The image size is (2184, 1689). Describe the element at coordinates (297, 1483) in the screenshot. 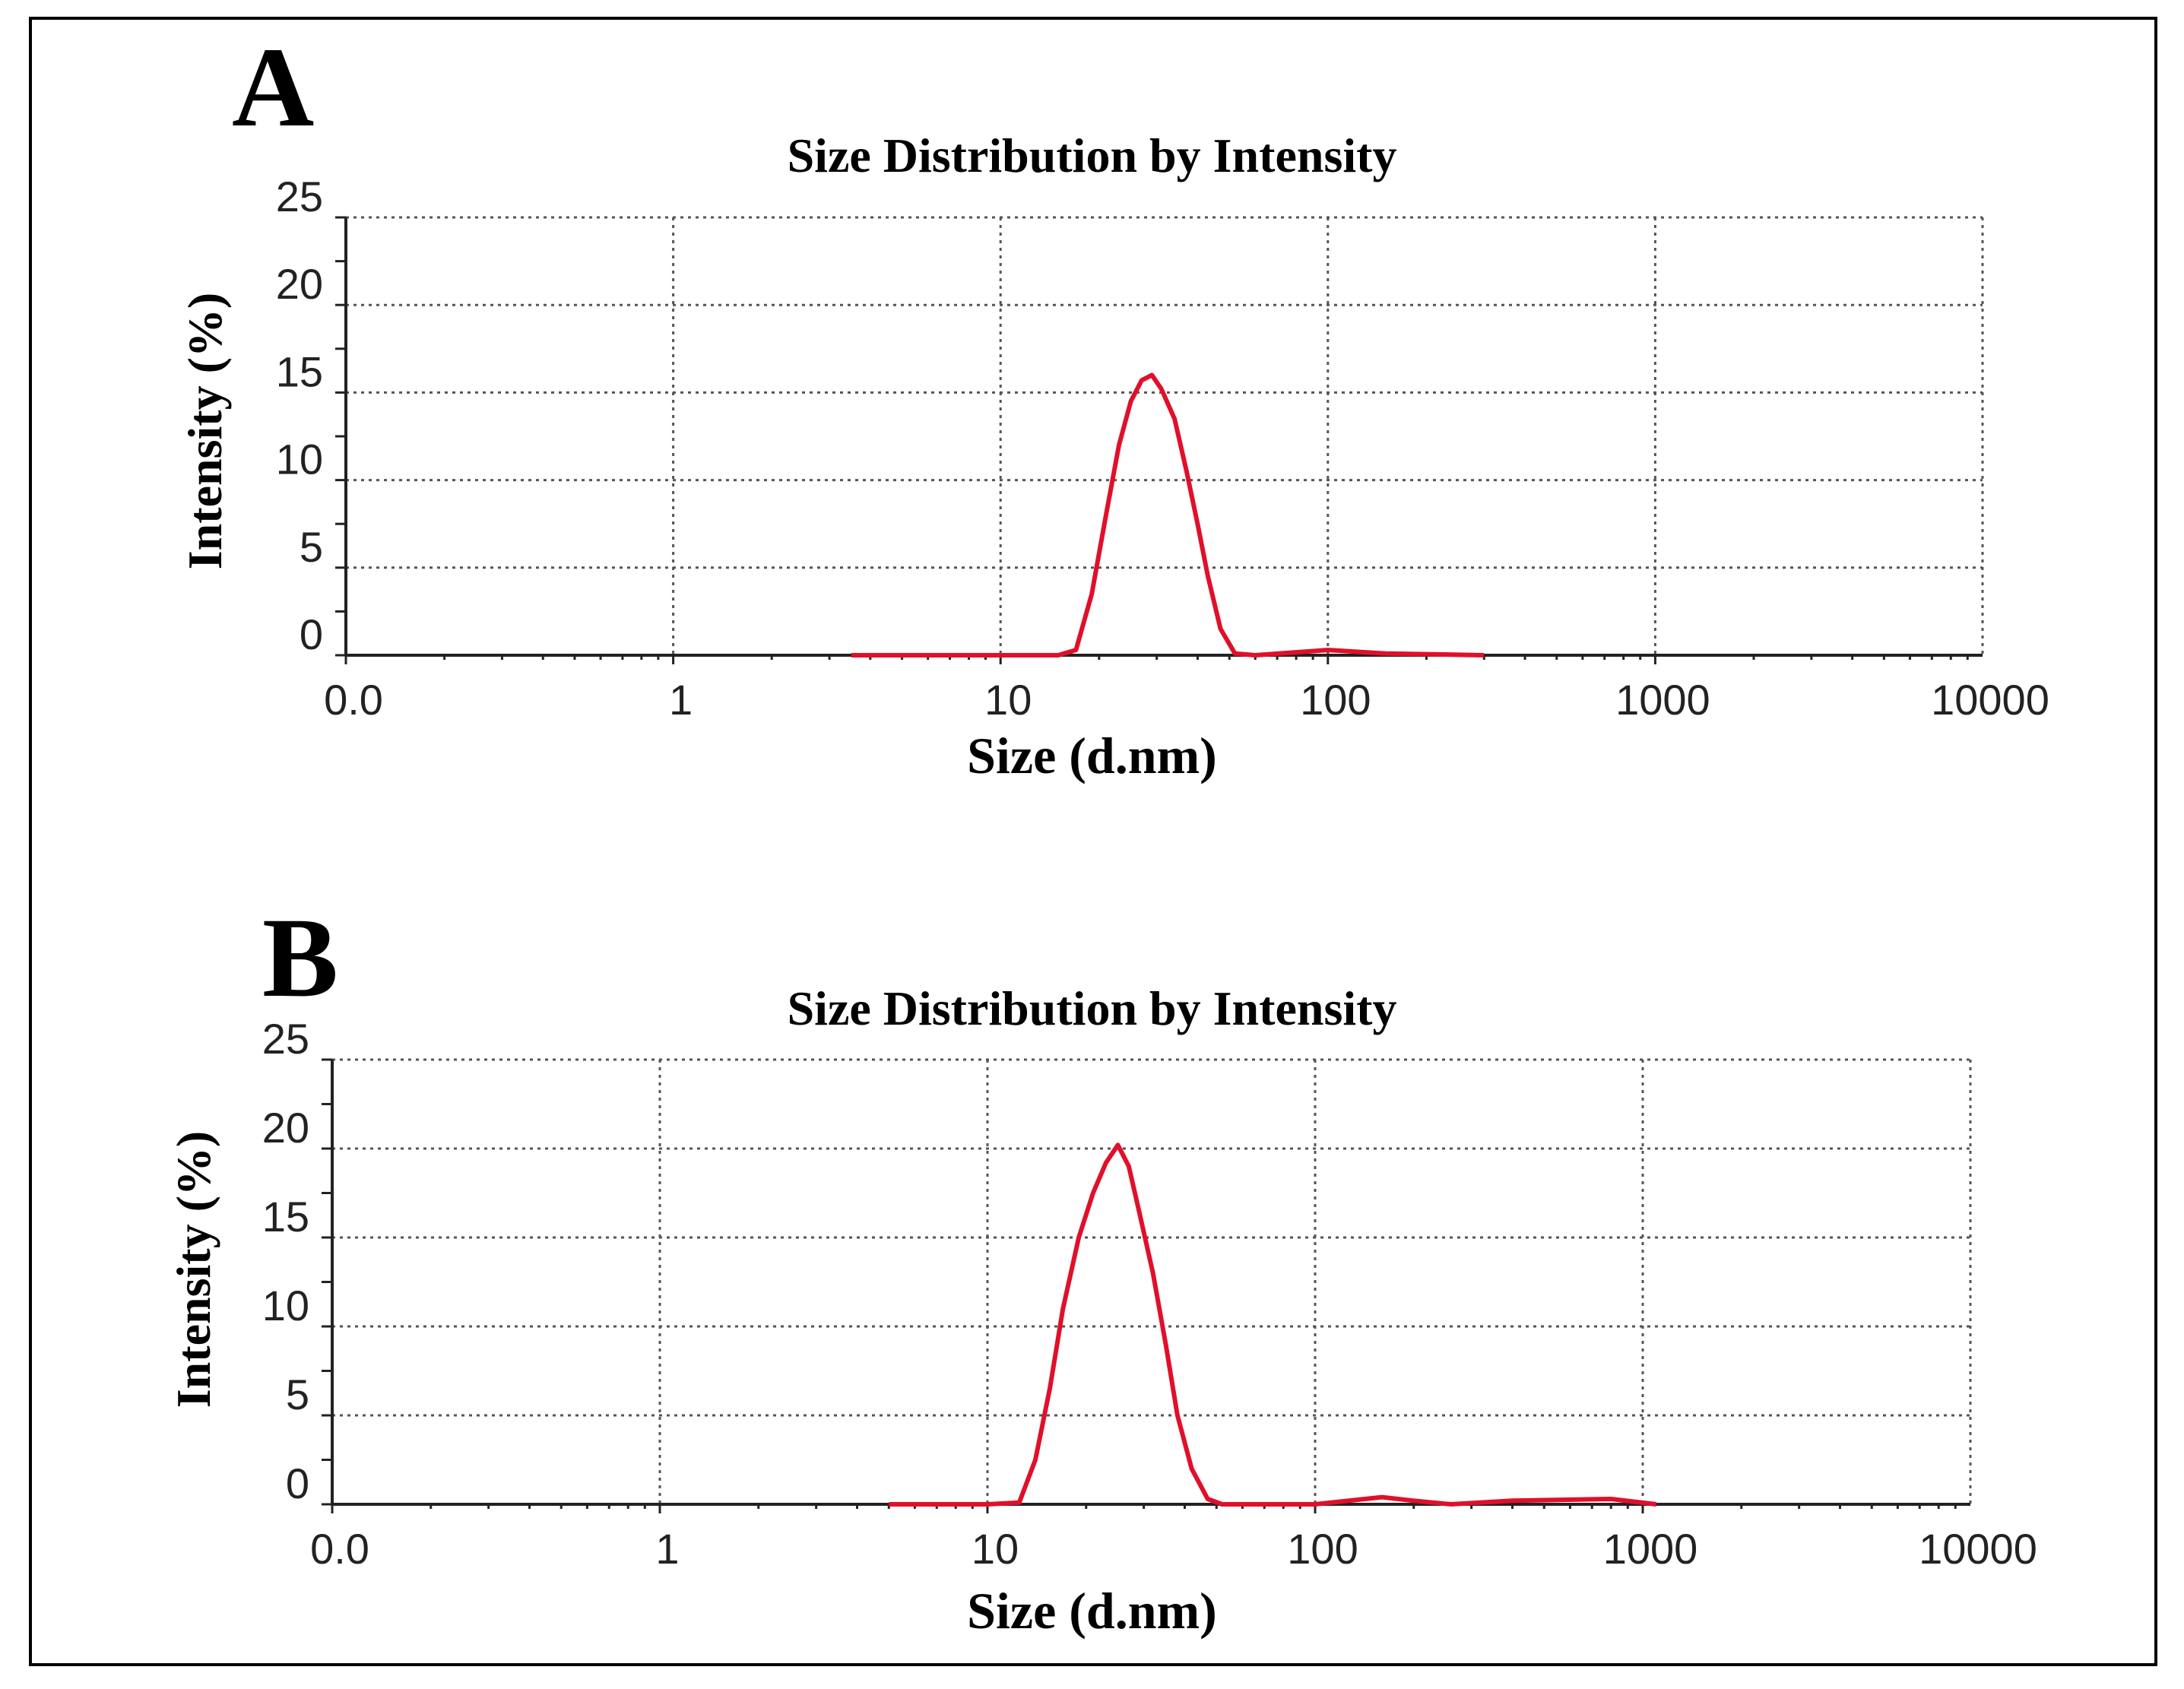

I see `y-tick-label-b: 0` at that location.